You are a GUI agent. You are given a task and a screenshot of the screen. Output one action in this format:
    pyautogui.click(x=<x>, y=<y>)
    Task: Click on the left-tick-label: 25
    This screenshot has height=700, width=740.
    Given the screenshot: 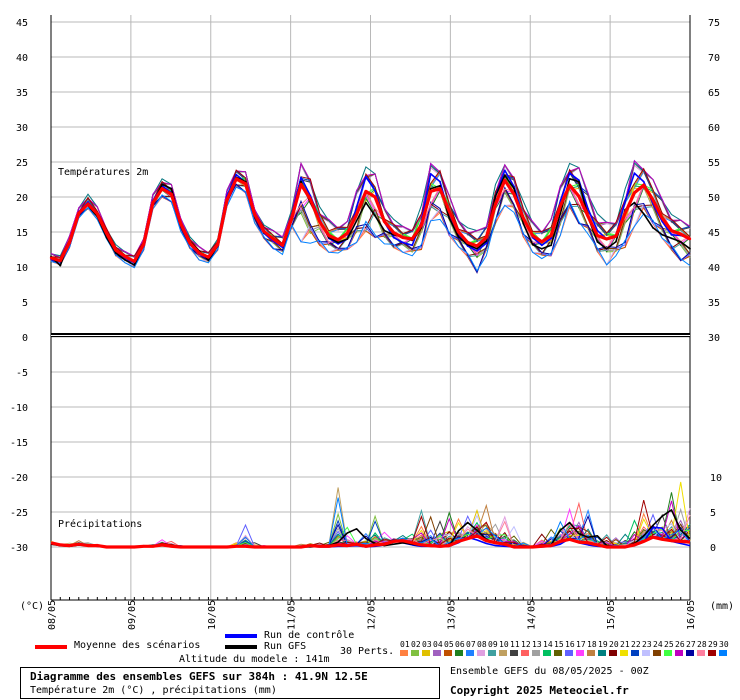 What is the action you would take?
    pyautogui.click(x=22, y=163)
    